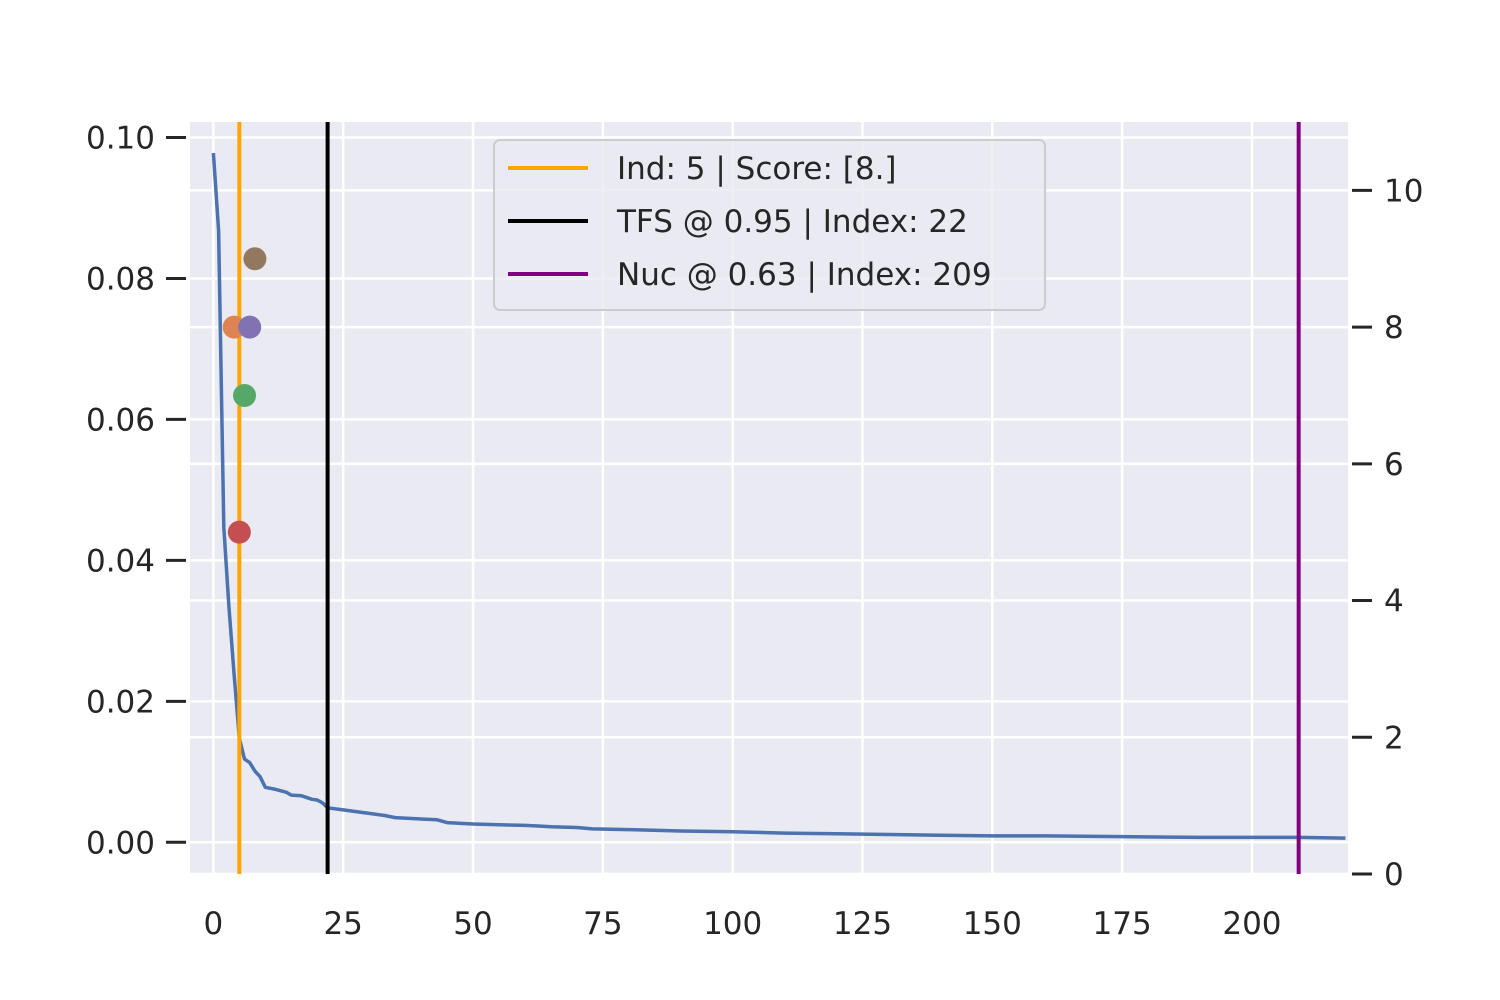 Image resolution: width=1500 pixels, height=1000 pixels. Describe the element at coordinates (792, 222) in the screenshot. I see `legend-label: TFS @ 0.95 | Index: 22` at that location.